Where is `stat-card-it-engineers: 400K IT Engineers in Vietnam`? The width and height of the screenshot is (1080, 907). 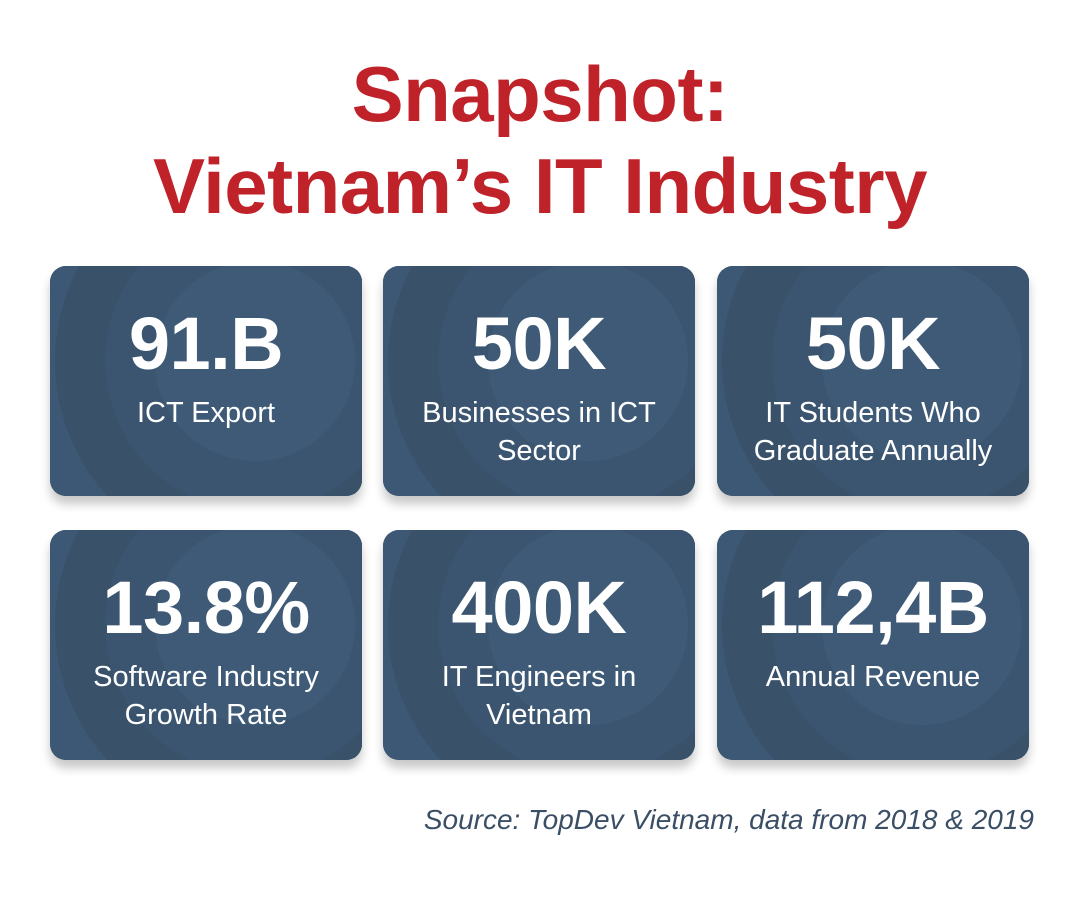
stat-card-it-engineers: 400K IT Engineers in Vietnam is located at coordinates (539, 645).